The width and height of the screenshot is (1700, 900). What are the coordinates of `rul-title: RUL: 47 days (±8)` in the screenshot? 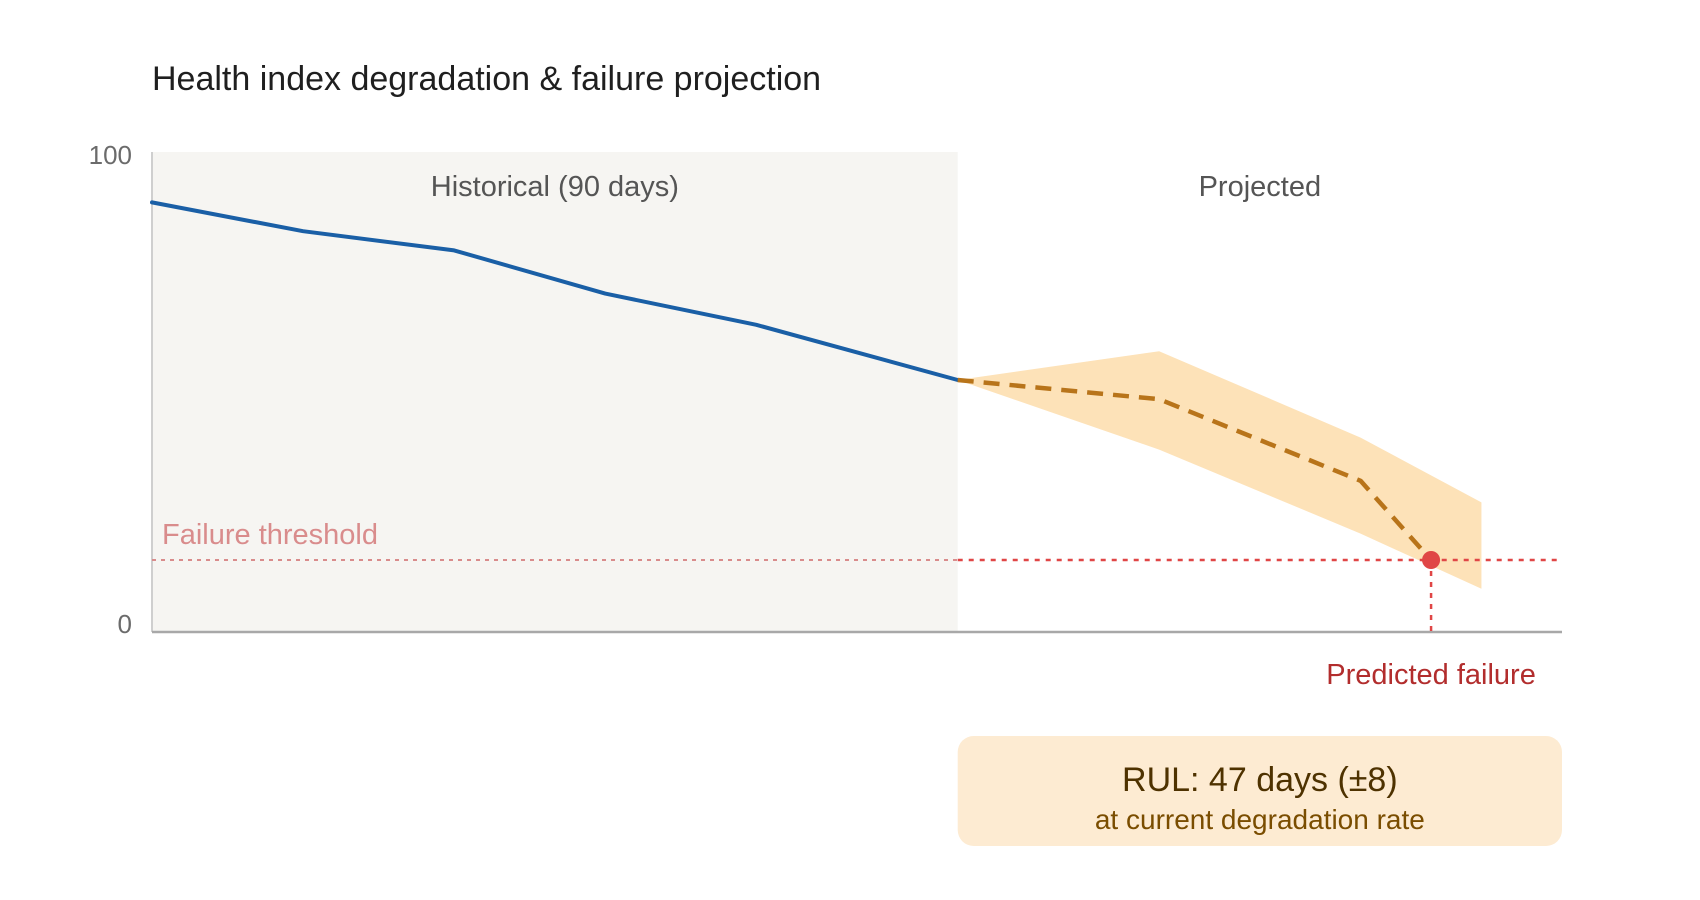 It's located at (1260, 780).